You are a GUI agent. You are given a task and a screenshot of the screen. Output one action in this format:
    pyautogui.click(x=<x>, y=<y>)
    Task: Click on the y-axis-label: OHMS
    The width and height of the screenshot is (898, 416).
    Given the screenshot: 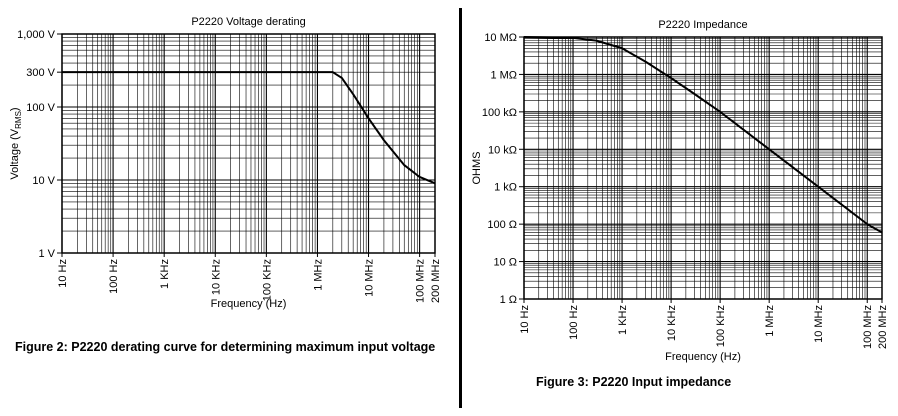 What is the action you would take?
    pyautogui.click(x=477, y=168)
    